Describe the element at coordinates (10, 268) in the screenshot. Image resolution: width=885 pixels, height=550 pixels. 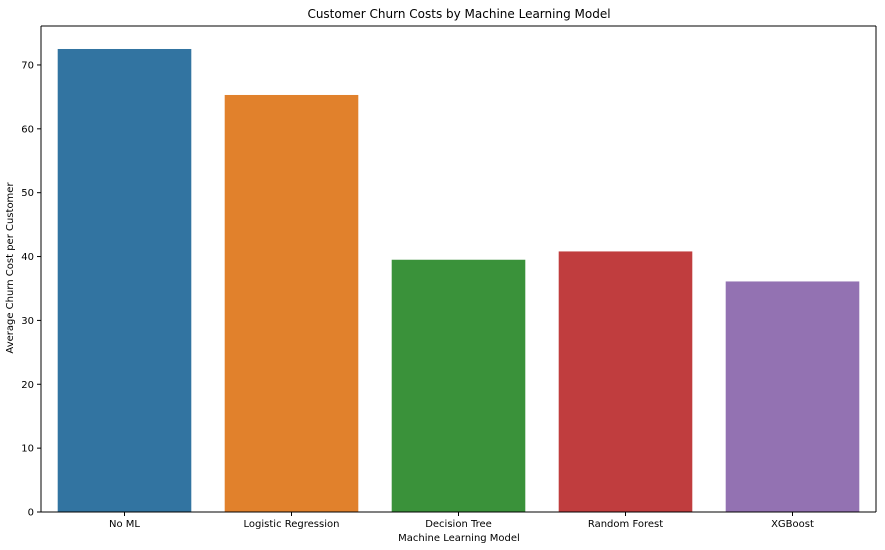
I see `y-axis-label: Average Churn Cost per Customer` at that location.